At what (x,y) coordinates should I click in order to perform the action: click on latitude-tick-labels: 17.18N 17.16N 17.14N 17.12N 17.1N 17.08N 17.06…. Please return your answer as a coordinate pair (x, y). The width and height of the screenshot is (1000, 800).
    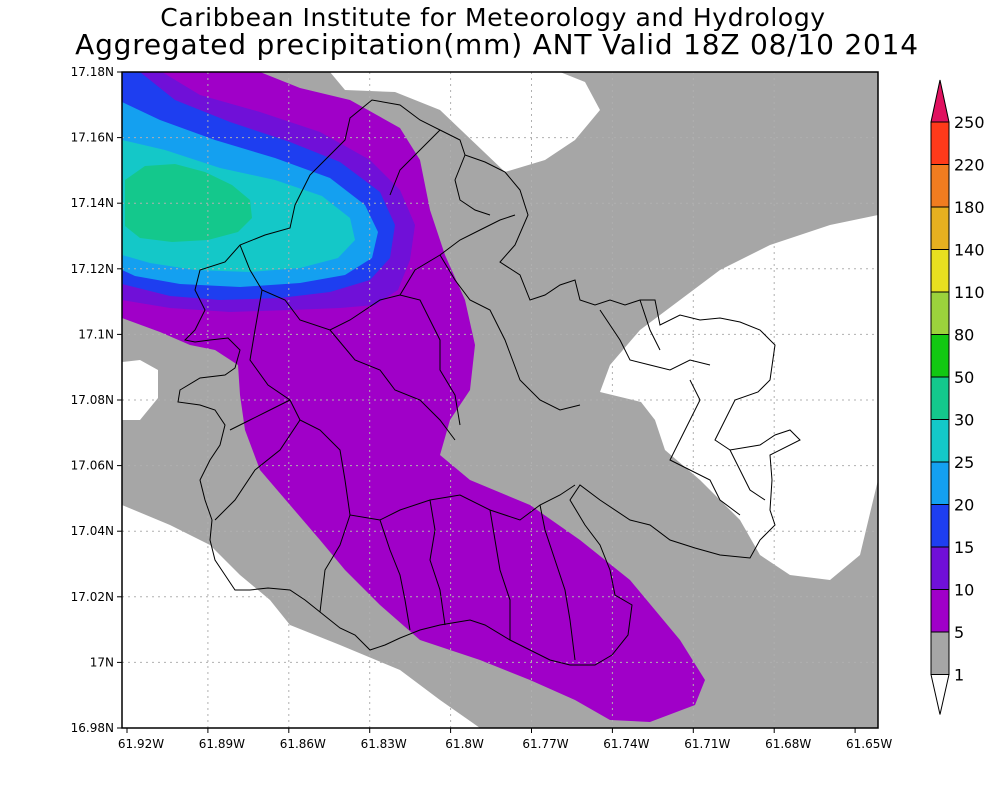
    Looking at the image, I should click on (96, 400).